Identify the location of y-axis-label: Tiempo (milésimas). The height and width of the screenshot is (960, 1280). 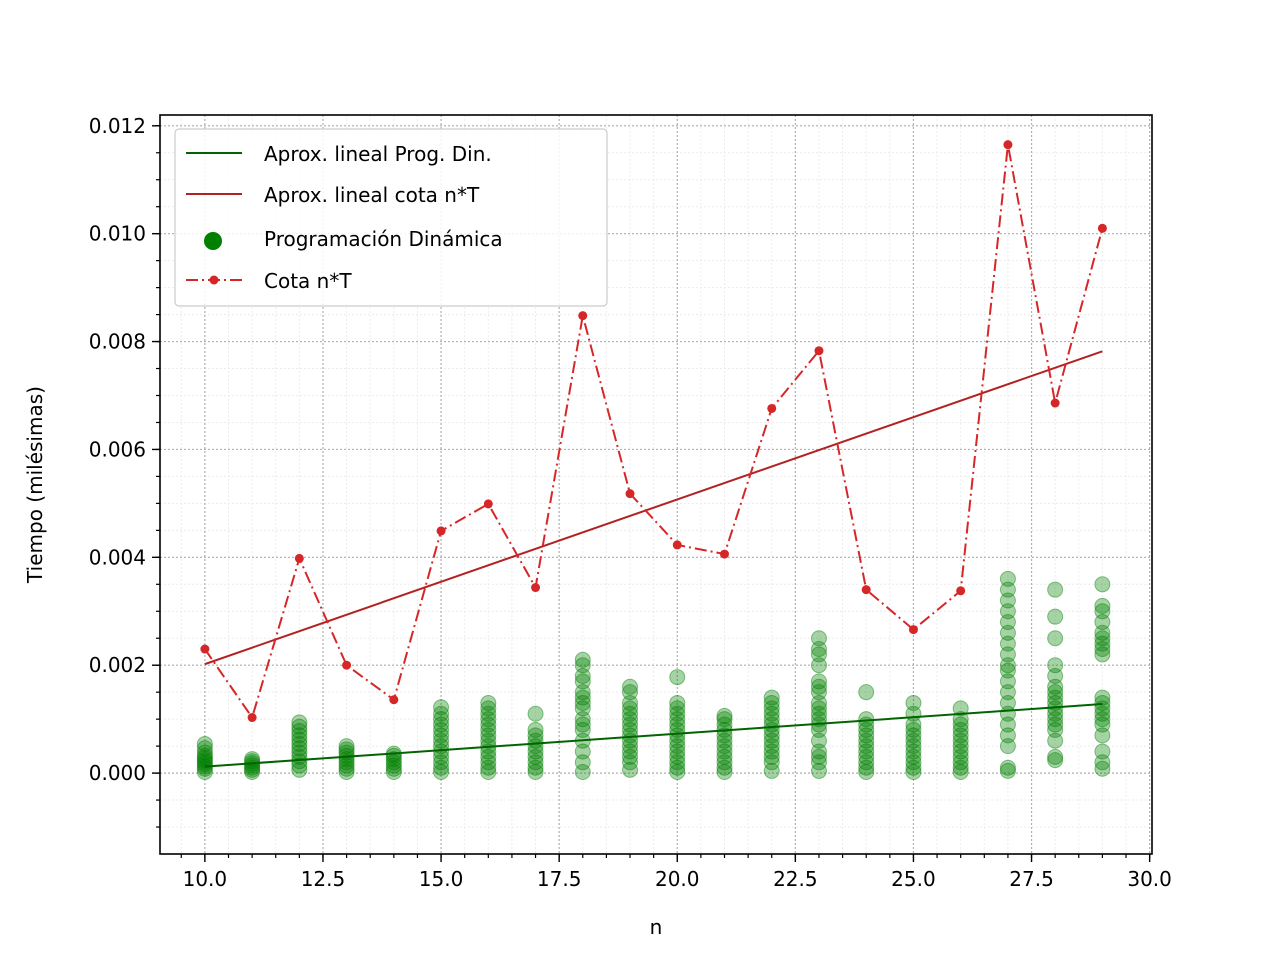
(35, 485).